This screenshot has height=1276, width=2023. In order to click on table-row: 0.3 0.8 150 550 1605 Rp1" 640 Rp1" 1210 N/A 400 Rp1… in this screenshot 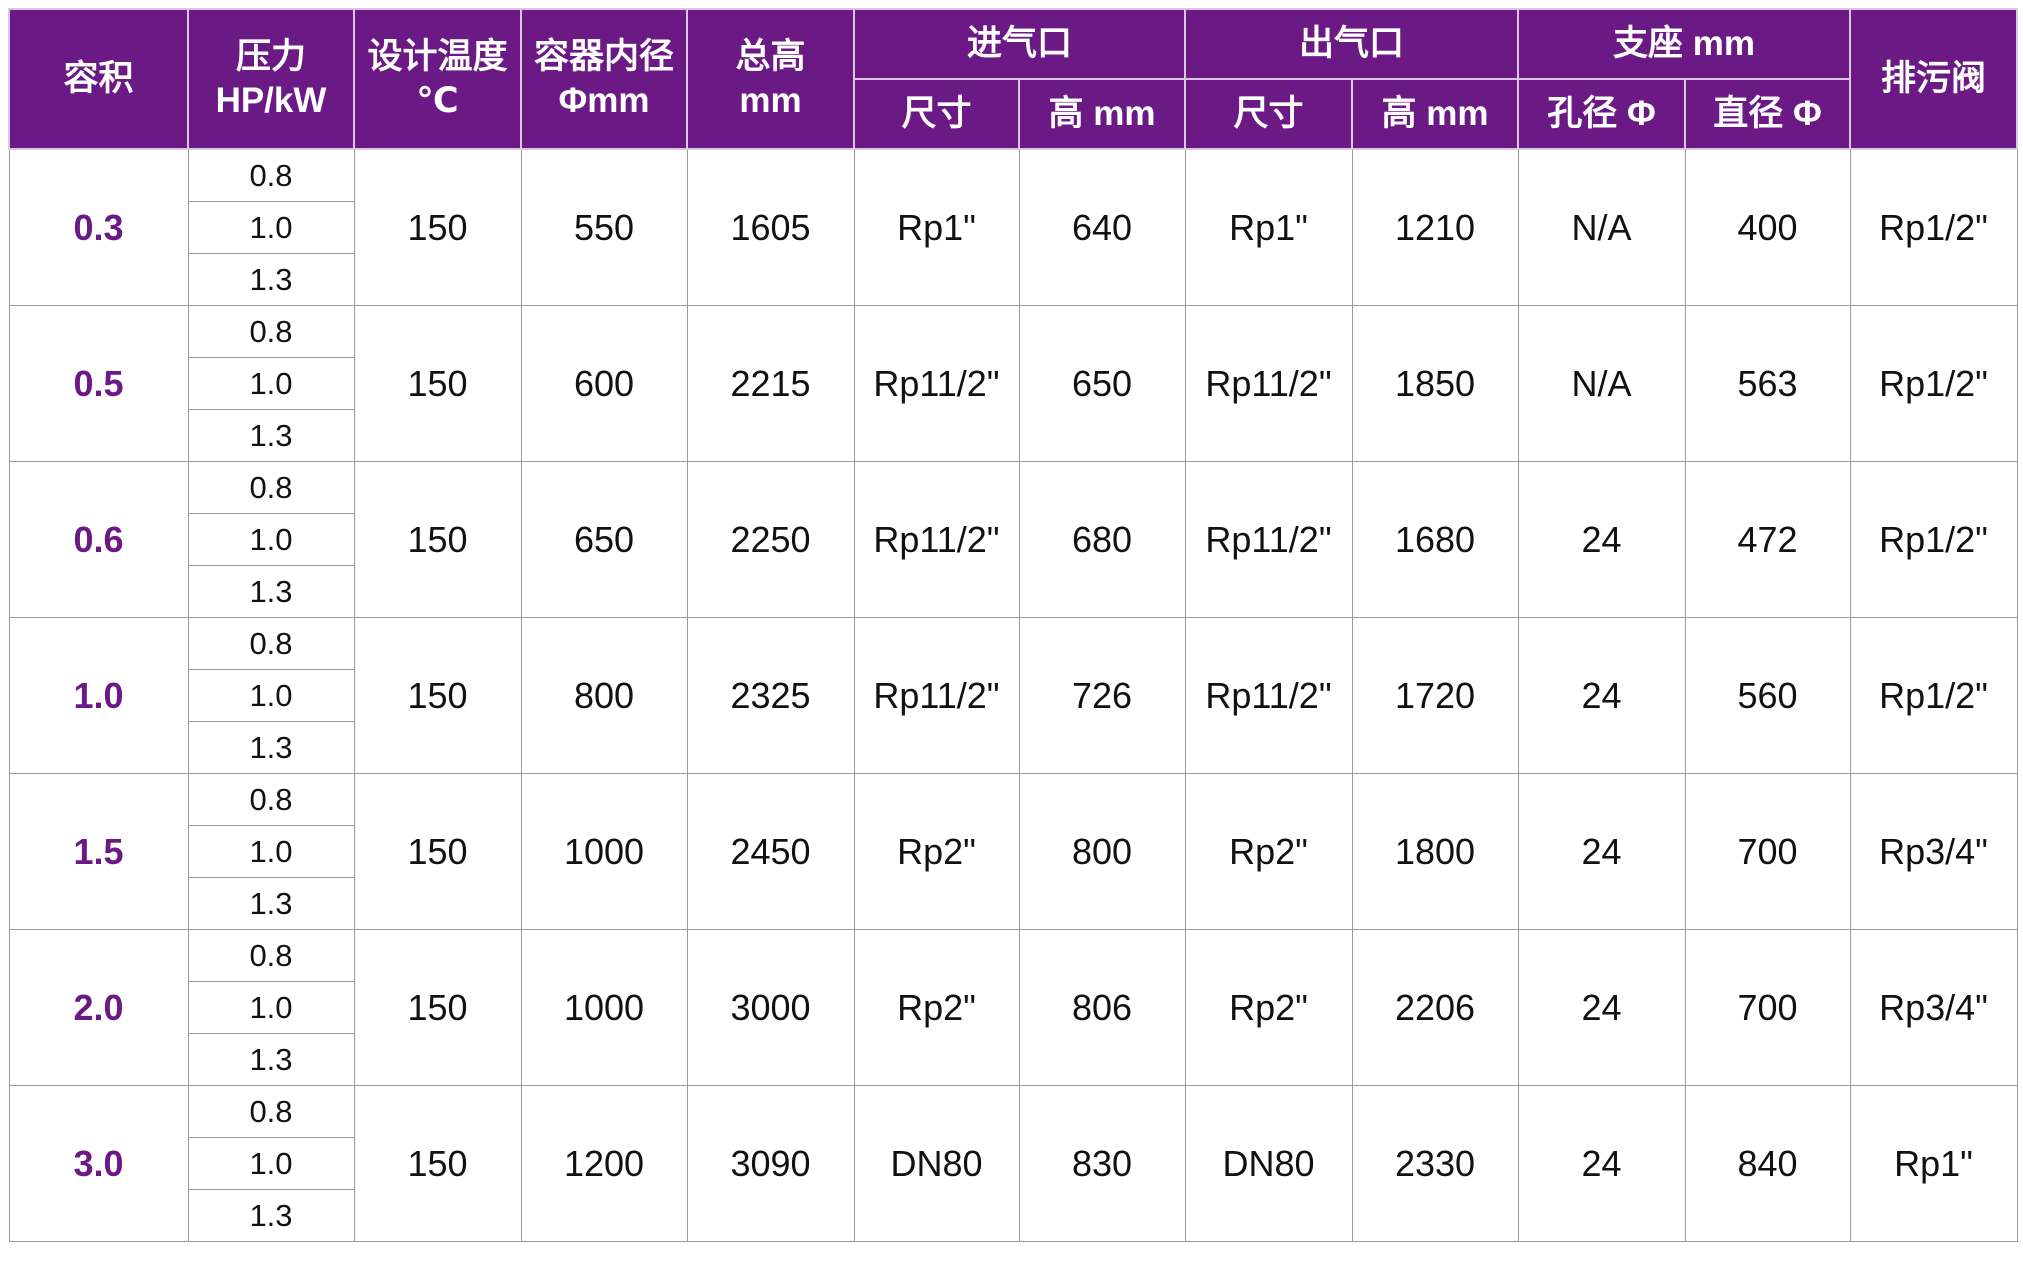, I will do `click(1013, 227)`.